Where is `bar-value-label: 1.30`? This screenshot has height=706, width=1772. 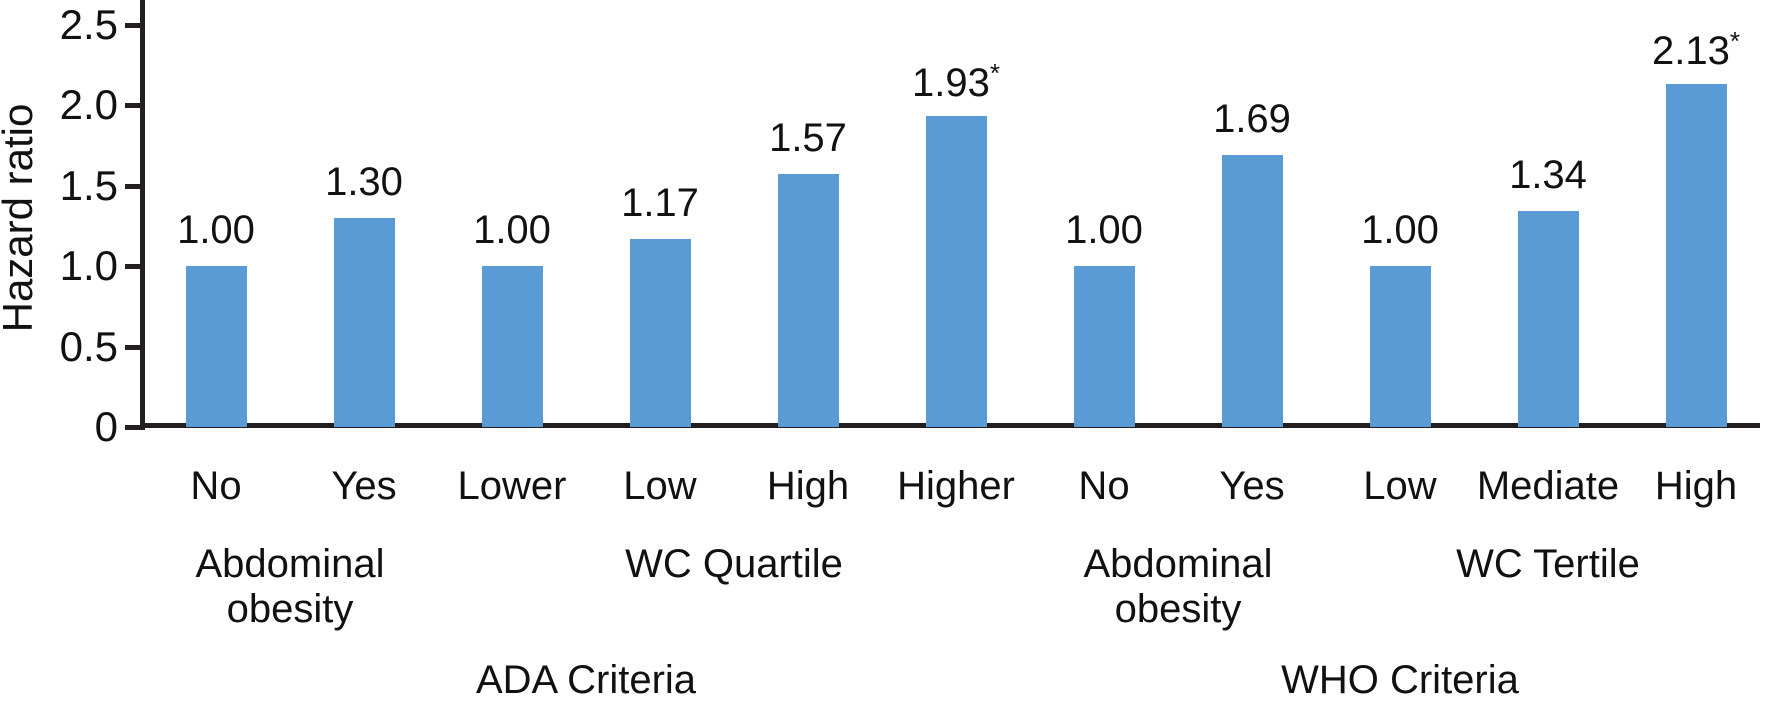 bar-value-label: 1.30 is located at coordinates (364, 182).